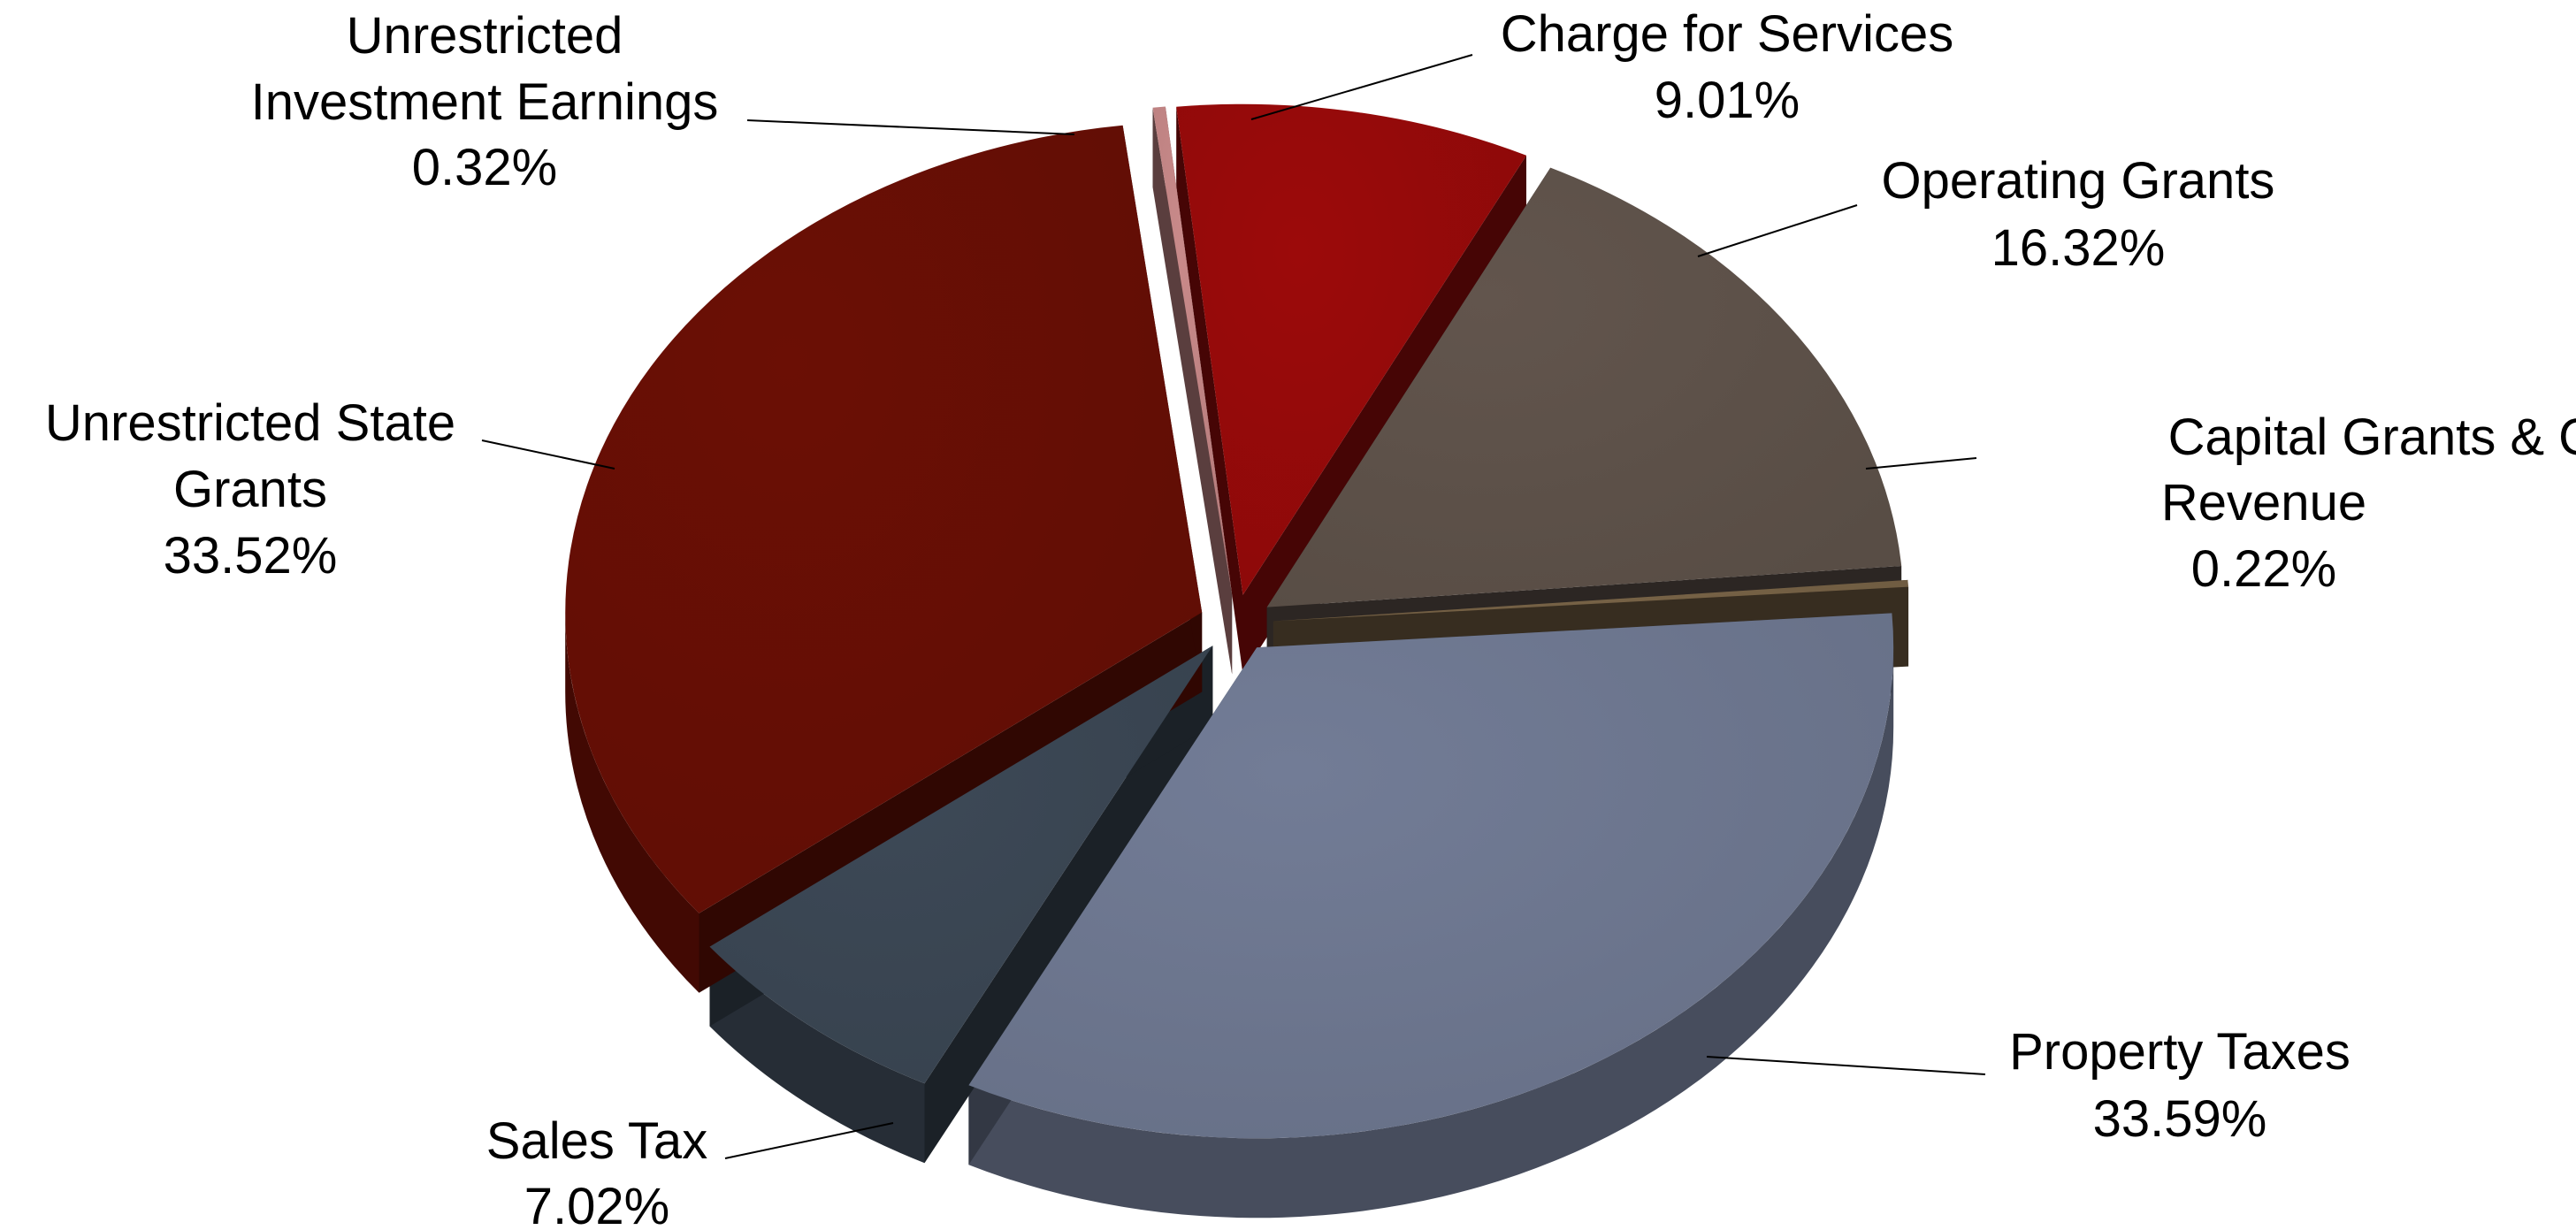 The width and height of the screenshot is (2576, 1230). Describe the element at coordinates (484, 167) in the screenshot. I see `slice-percent: 0.32%` at that location.